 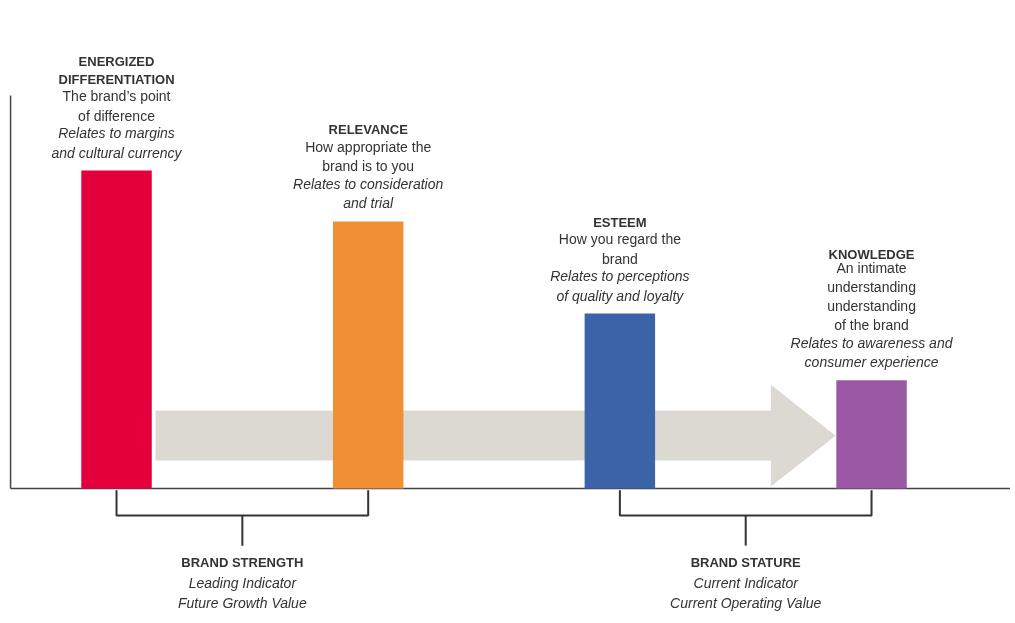 I want to click on annotation: Relates to consideration and trial, so click(x=368, y=194).